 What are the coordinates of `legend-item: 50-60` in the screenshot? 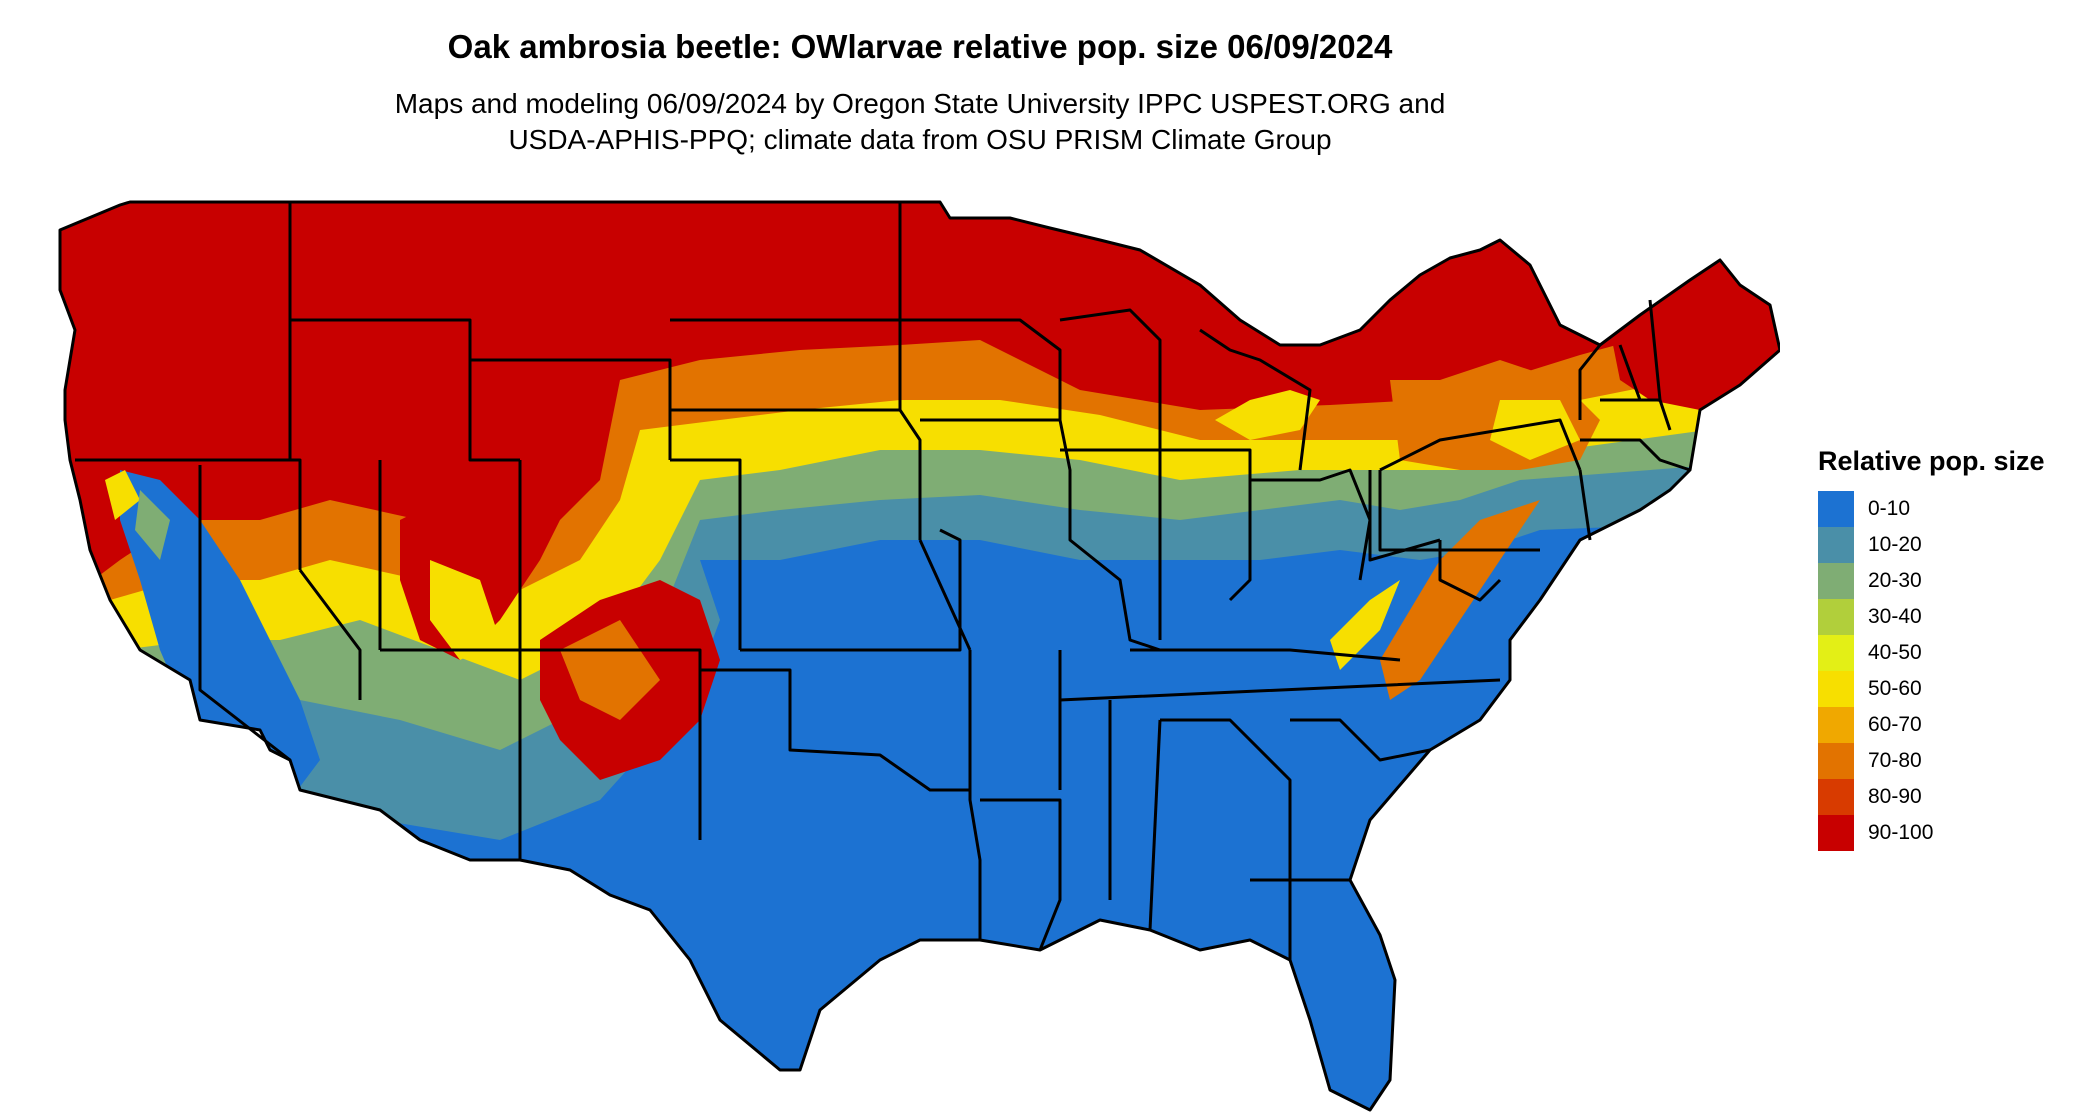 It's located at (1931, 689).